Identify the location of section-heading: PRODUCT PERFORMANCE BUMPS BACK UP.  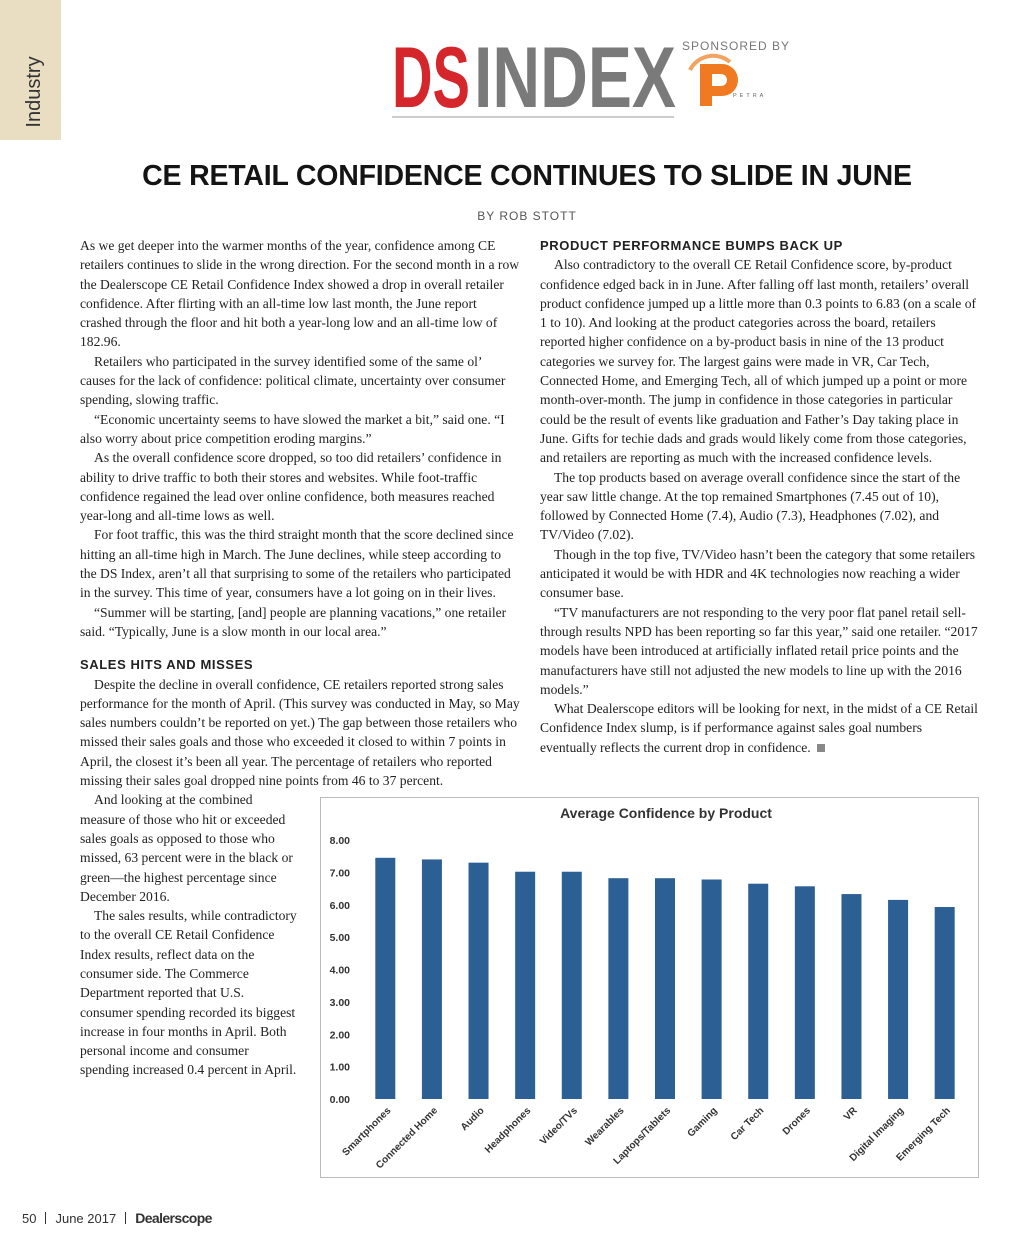
(691, 245).